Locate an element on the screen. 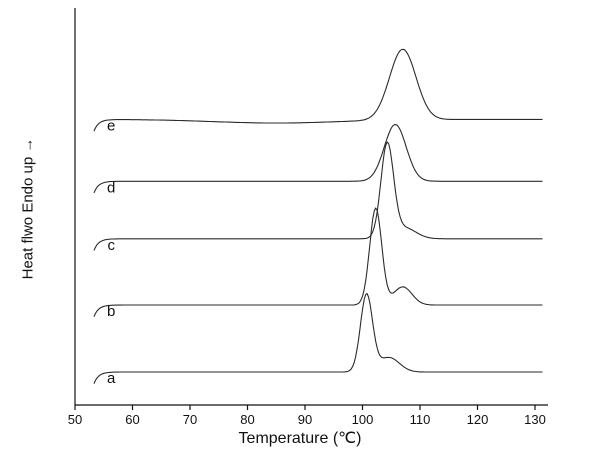  curve-label-d: d is located at coordinates (111, 187).